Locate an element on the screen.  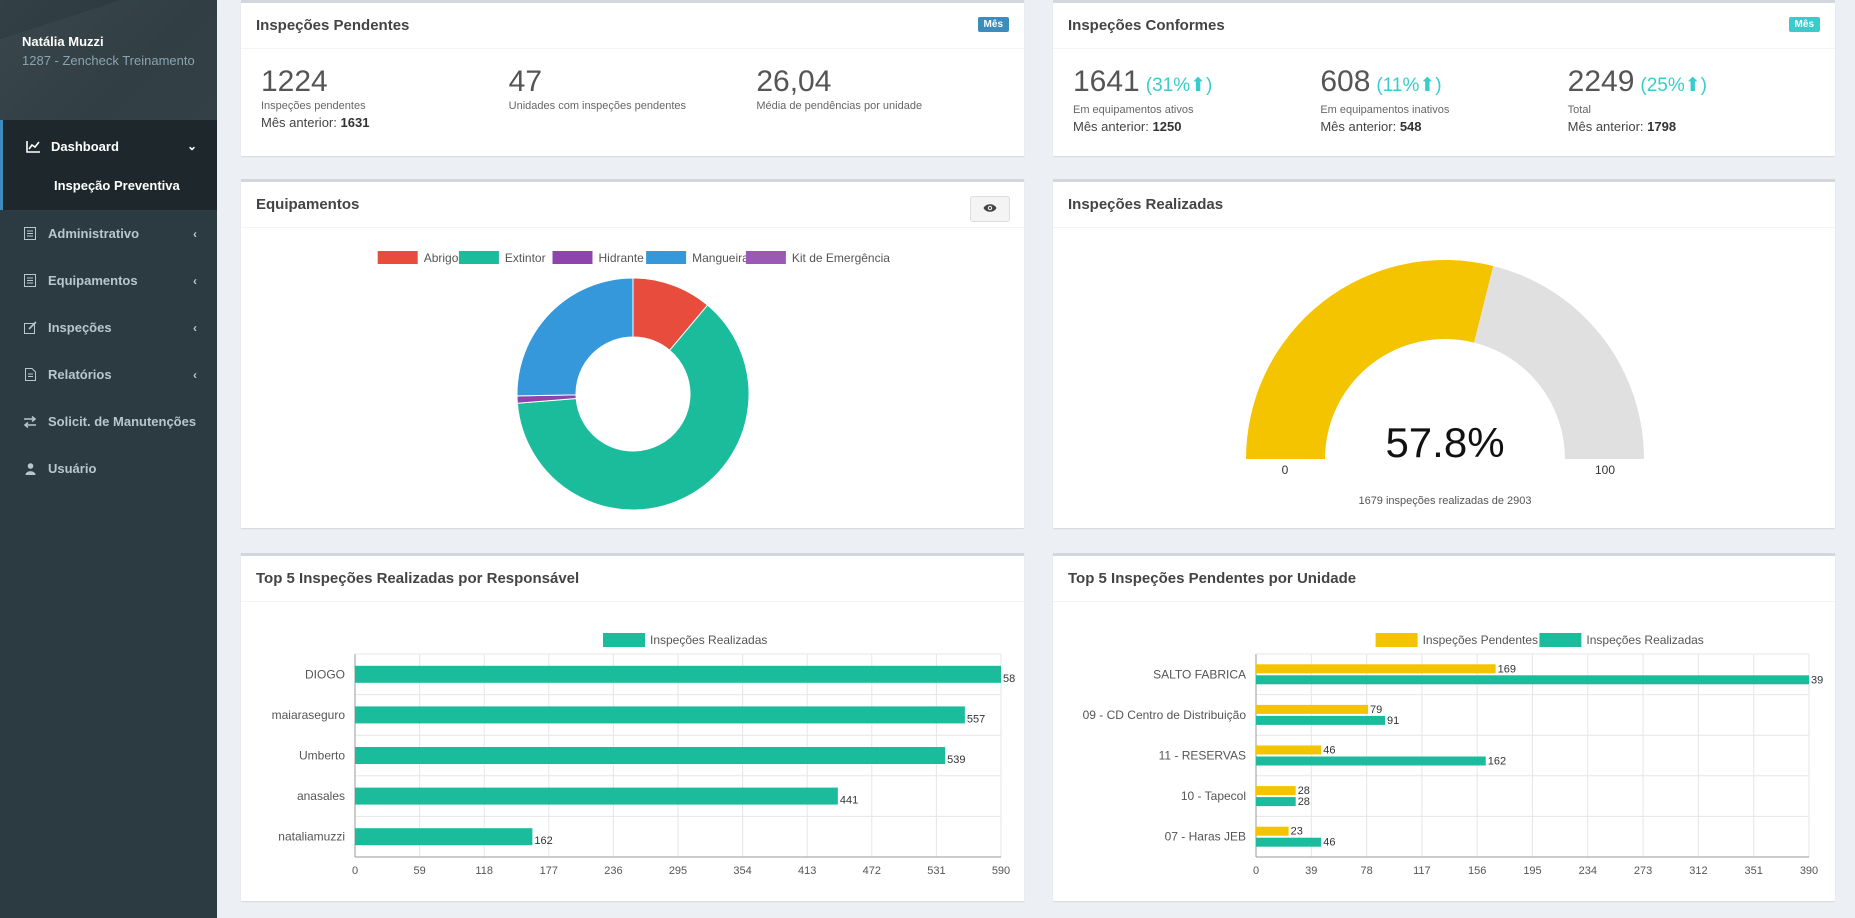
box-title: Inspeções Conformes is located at coordinates (1146, 25).